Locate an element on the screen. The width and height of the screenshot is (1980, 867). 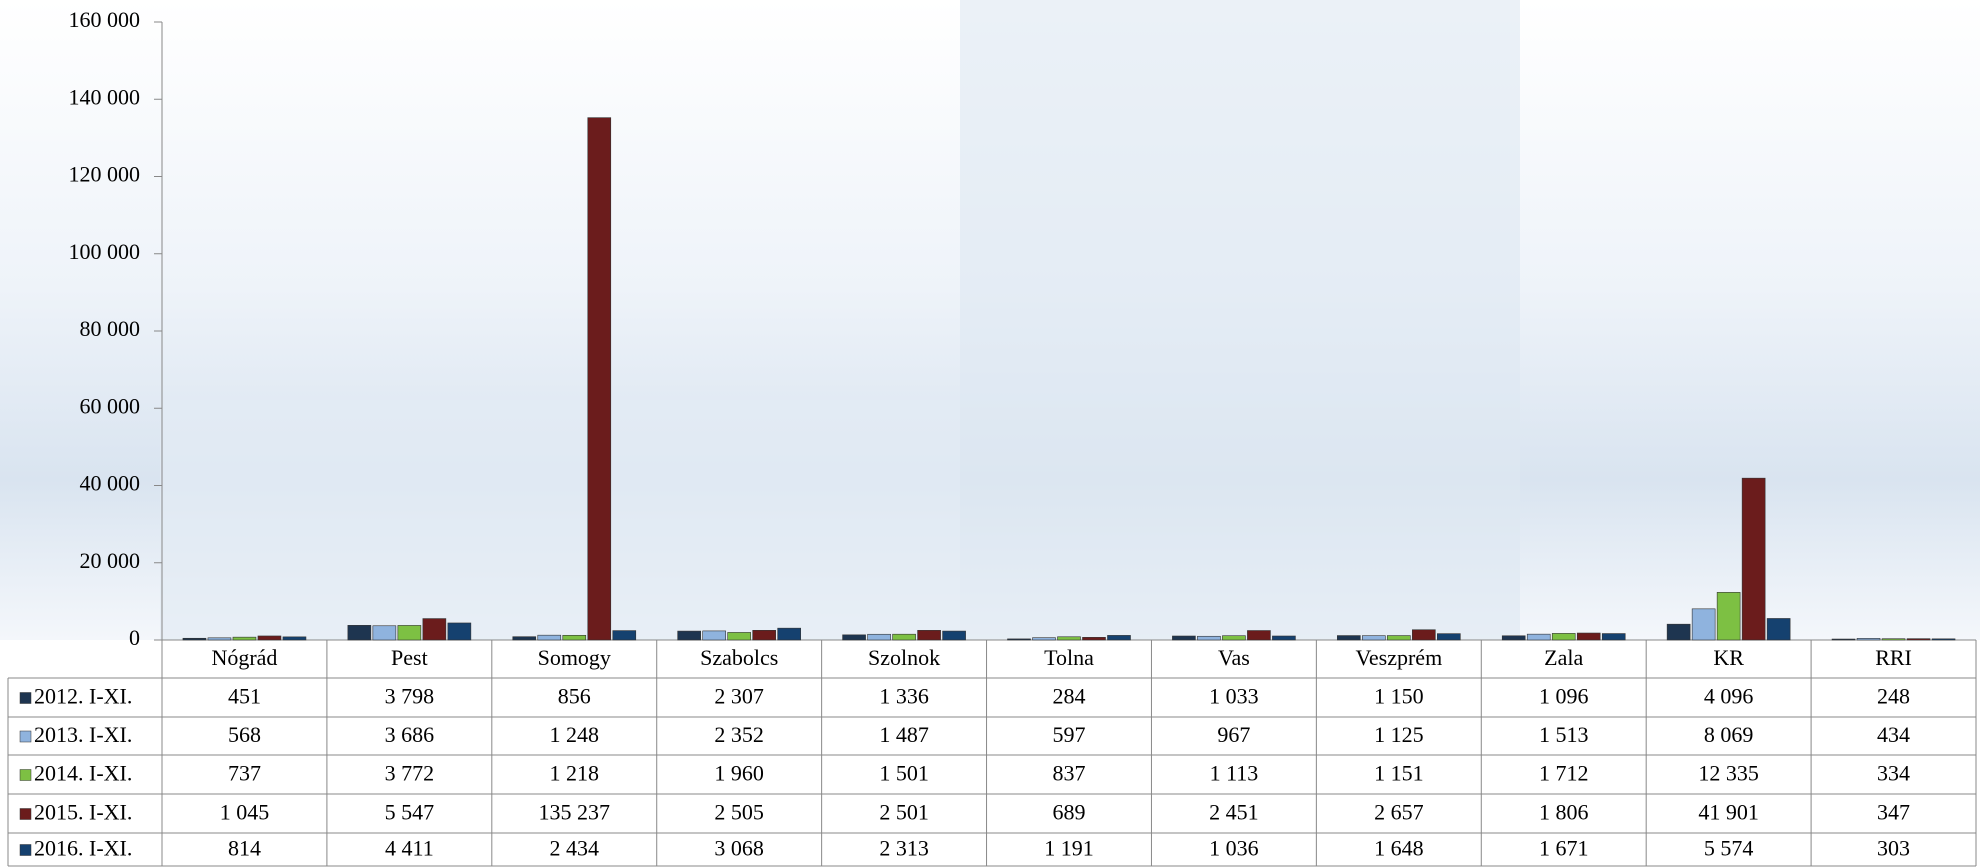
table-value: 1 960 is located at coordinates (739, 773).